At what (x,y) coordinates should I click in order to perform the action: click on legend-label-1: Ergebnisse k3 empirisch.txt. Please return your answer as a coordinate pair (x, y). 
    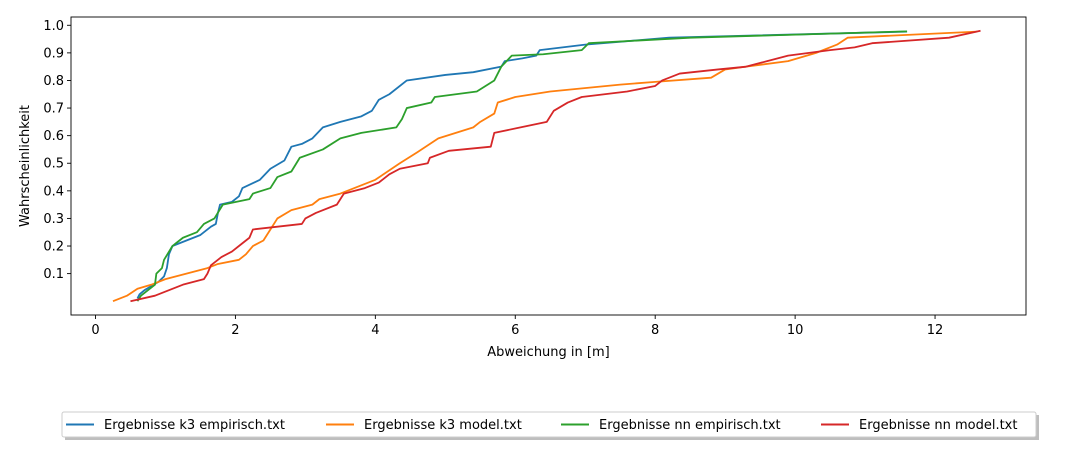
    Looking at the image, I should click on (194, 425).